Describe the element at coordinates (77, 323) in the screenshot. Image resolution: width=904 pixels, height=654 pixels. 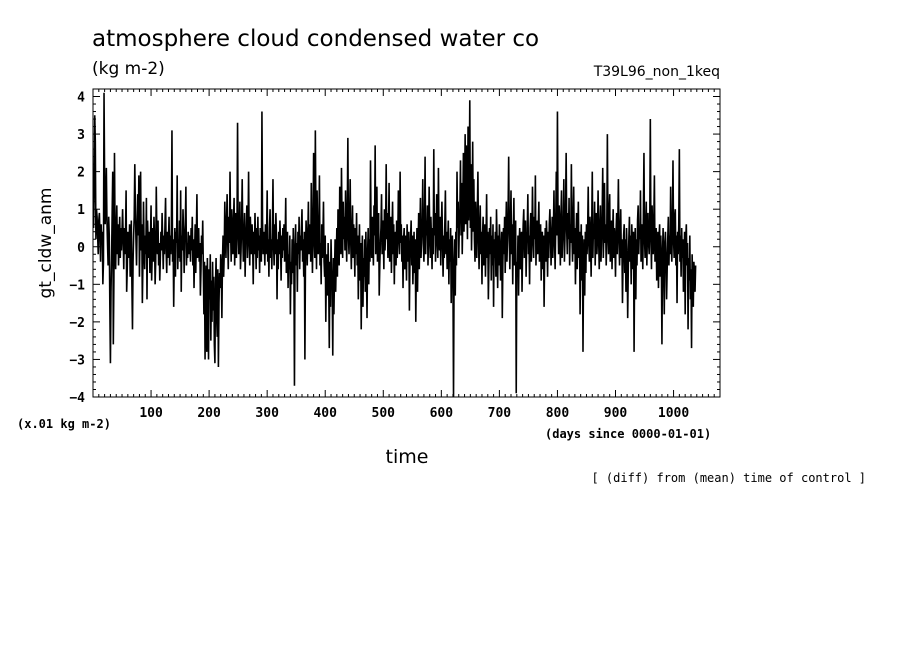
I see `y-tick-label: −2` at that location.